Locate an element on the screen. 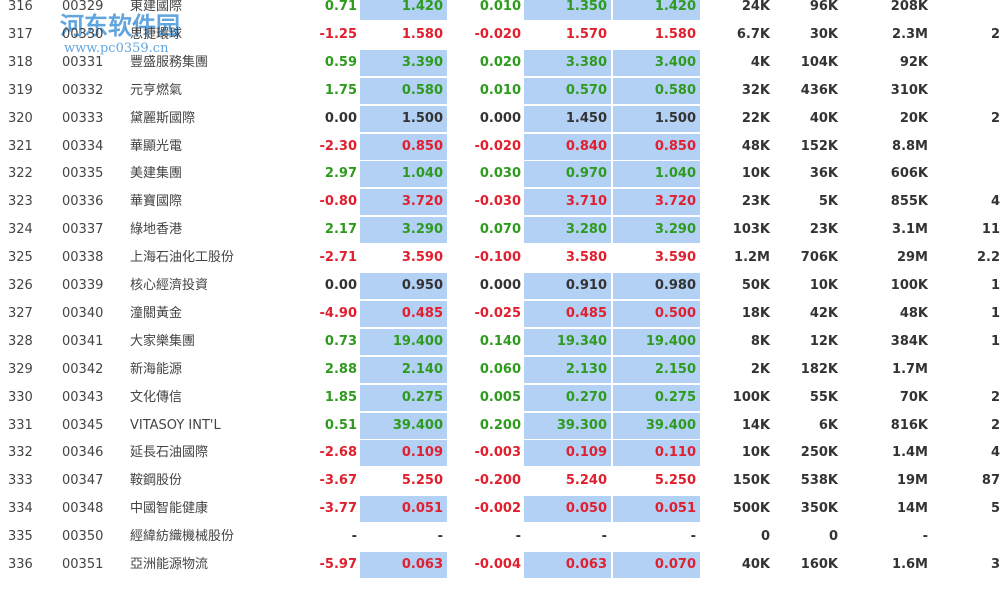  quantity: 436K is located at coordinates (819, 90).